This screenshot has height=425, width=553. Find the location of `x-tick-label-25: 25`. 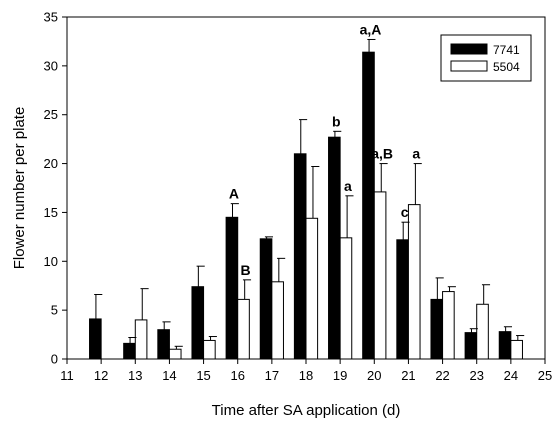

x-tick-label-25: 25 is located at coordinates (545, 375).